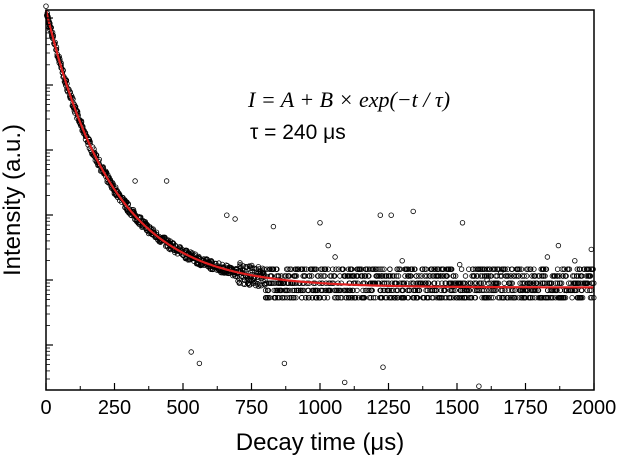  I want to click on x-axis-title: Decay time (μs), so click(320, 442).